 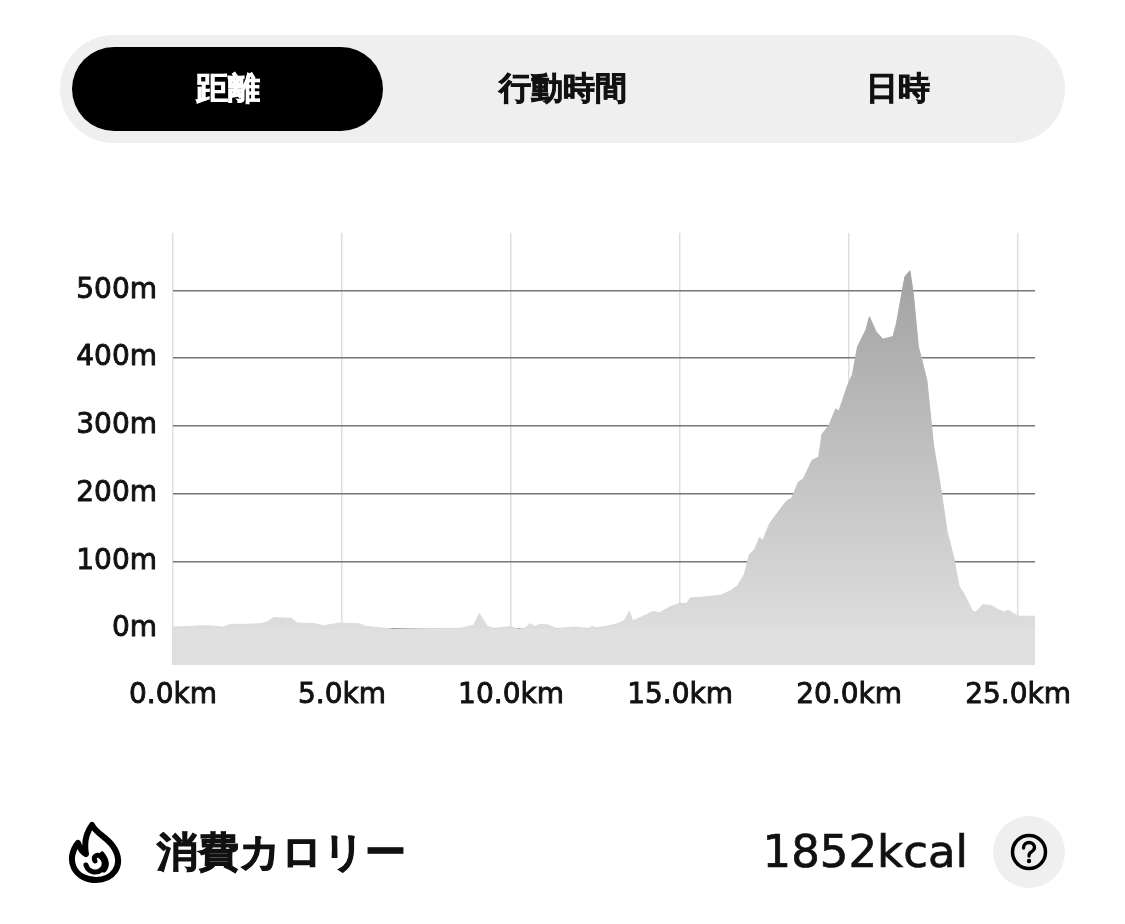 What do you see at coordinates (116, 288) in the screenshot?
I see `y-tick-label: 500m` at bounding box center [116, 288].